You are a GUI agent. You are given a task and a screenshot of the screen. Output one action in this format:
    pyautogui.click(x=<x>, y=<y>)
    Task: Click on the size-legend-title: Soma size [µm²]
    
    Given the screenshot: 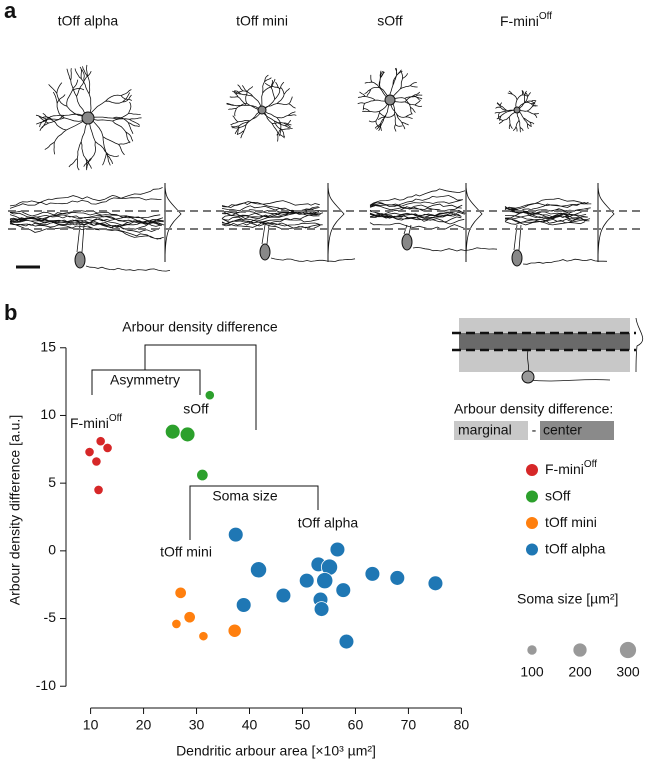 What is the action you would take?
    pyautogui.click(x=567, y=599)
    